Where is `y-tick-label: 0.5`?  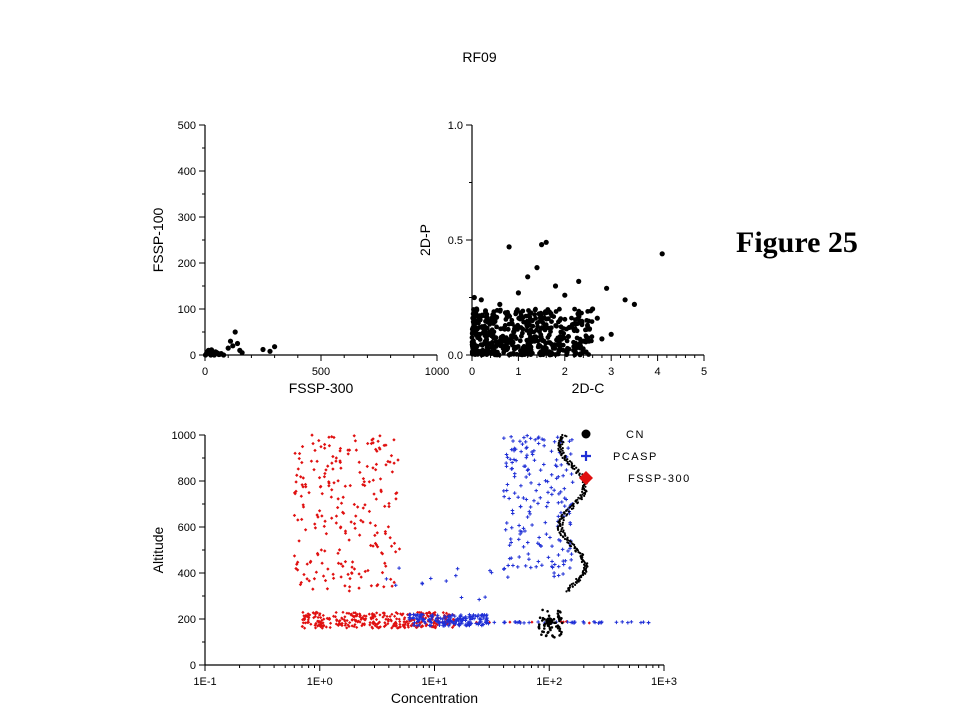
y-tick-label: 0.5 is located at coordinates (455, 241).